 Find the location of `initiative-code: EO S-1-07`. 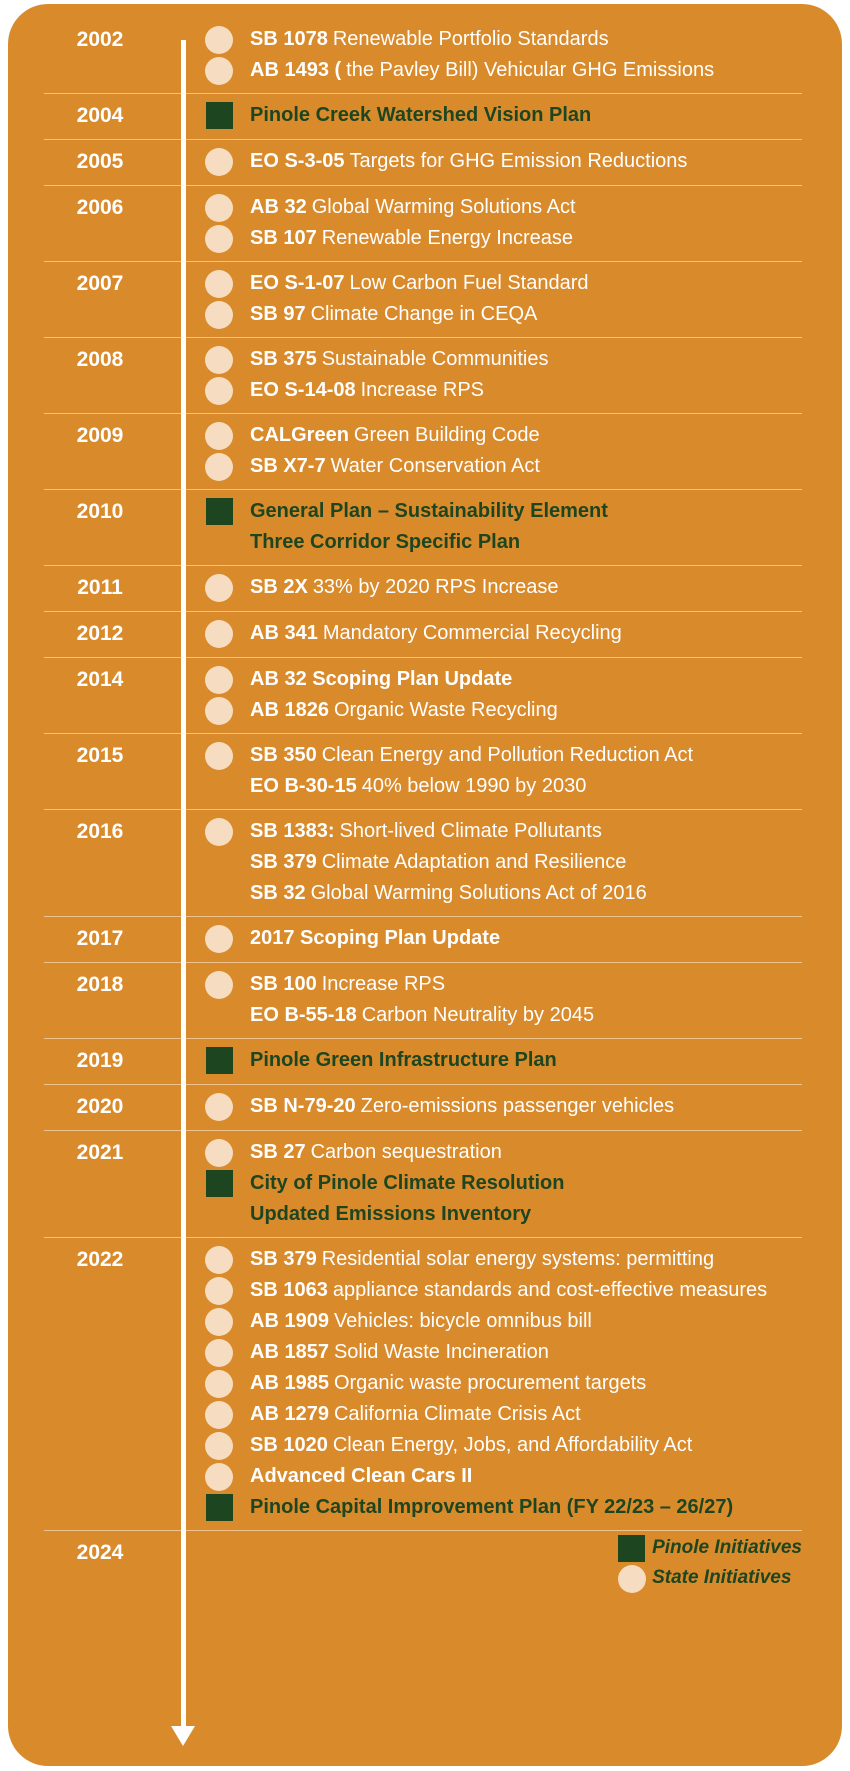

initiative-code: EO S-1-07 is located at coordinates (297, 283).